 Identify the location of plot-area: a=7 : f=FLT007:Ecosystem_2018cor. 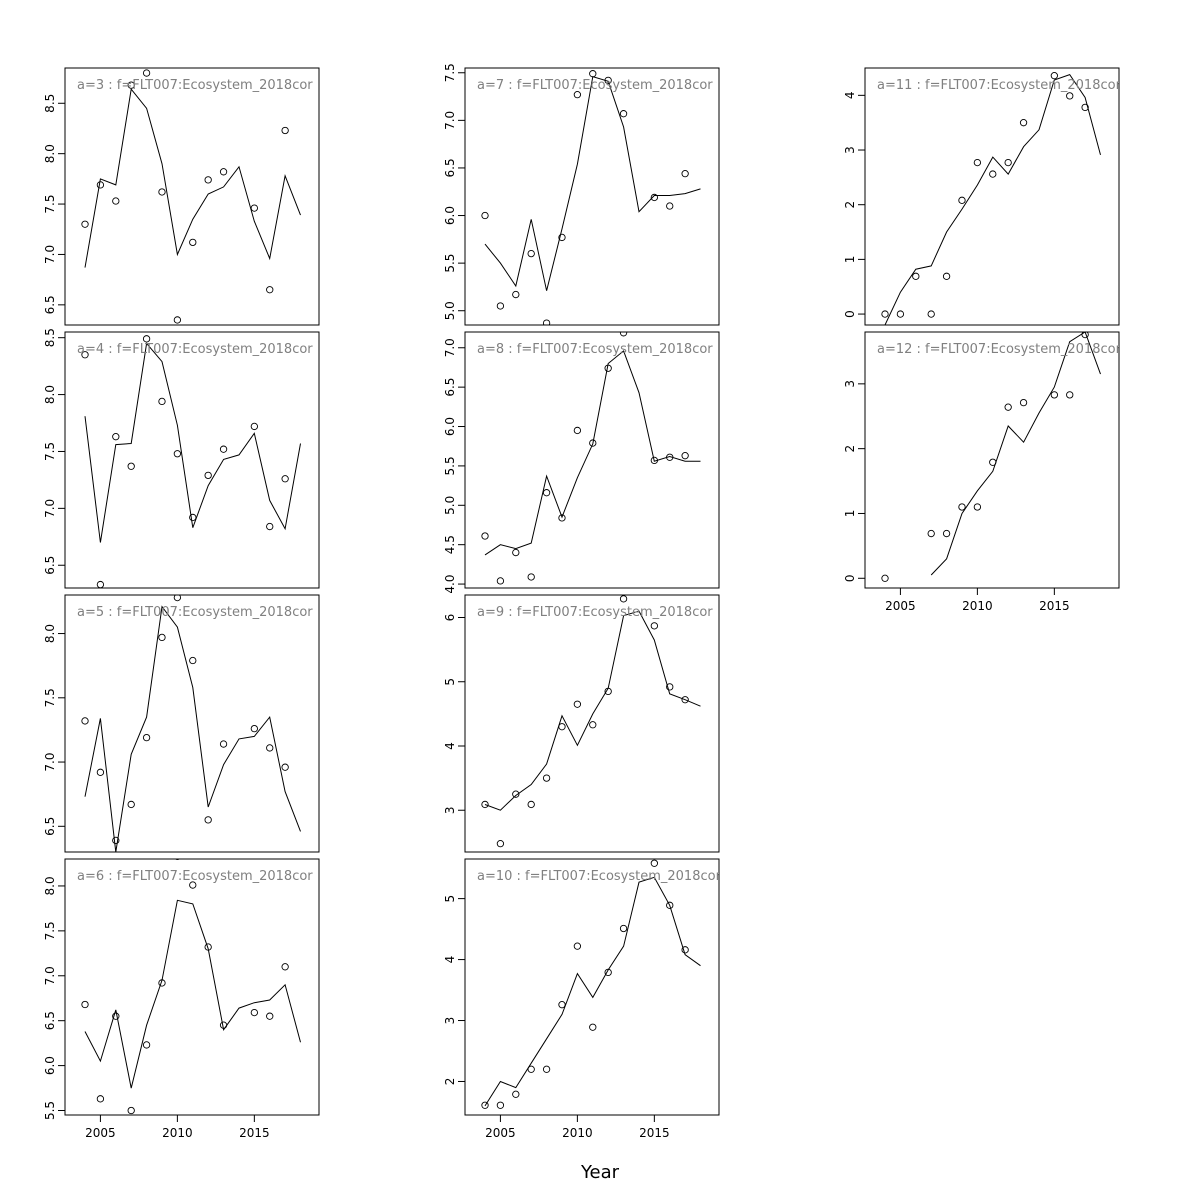
(595, 197).